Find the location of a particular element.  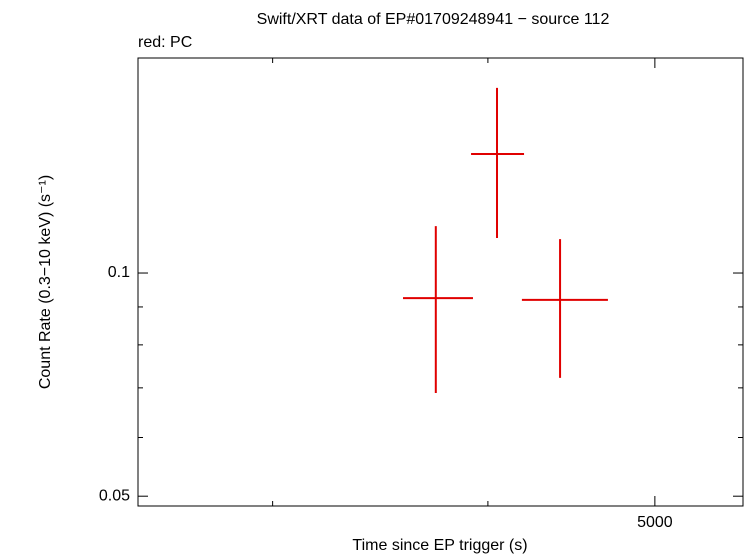

chart-subtitle: red: PC is located at coordinates (165, 42).